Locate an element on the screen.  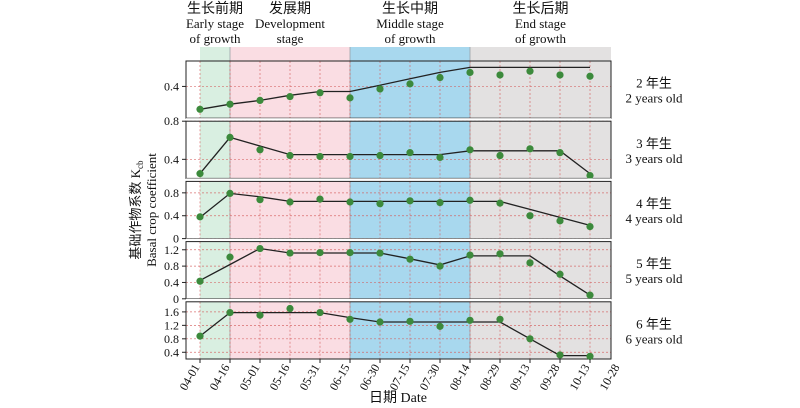
panel-label-cn: 3 年生 is located at coordinates (654, 143).